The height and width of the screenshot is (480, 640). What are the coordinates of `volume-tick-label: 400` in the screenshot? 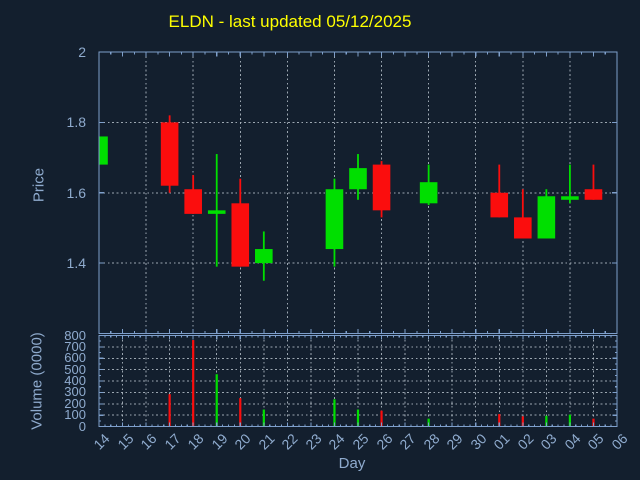 It's located at (75, 381).